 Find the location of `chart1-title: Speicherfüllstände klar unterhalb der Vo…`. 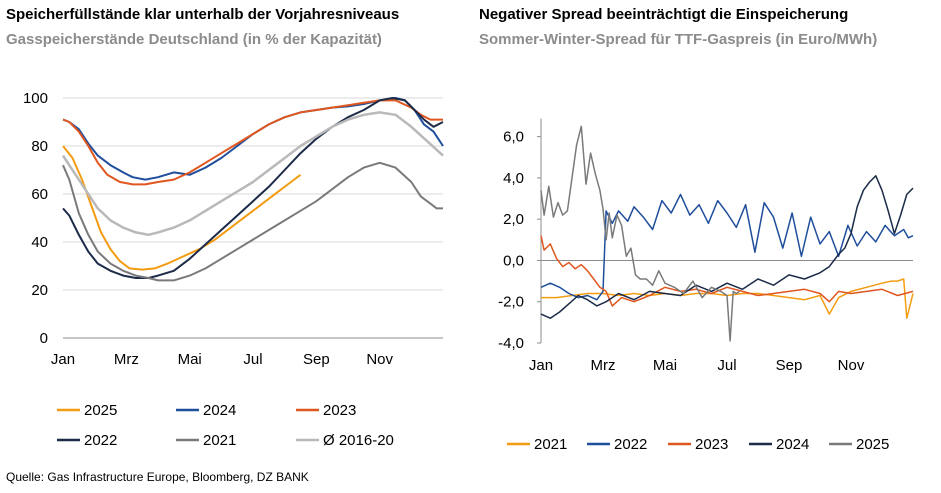

chart1-title: Speicherfüllstände klar unterhalb der Vo… is located at coordinates (203, 14).